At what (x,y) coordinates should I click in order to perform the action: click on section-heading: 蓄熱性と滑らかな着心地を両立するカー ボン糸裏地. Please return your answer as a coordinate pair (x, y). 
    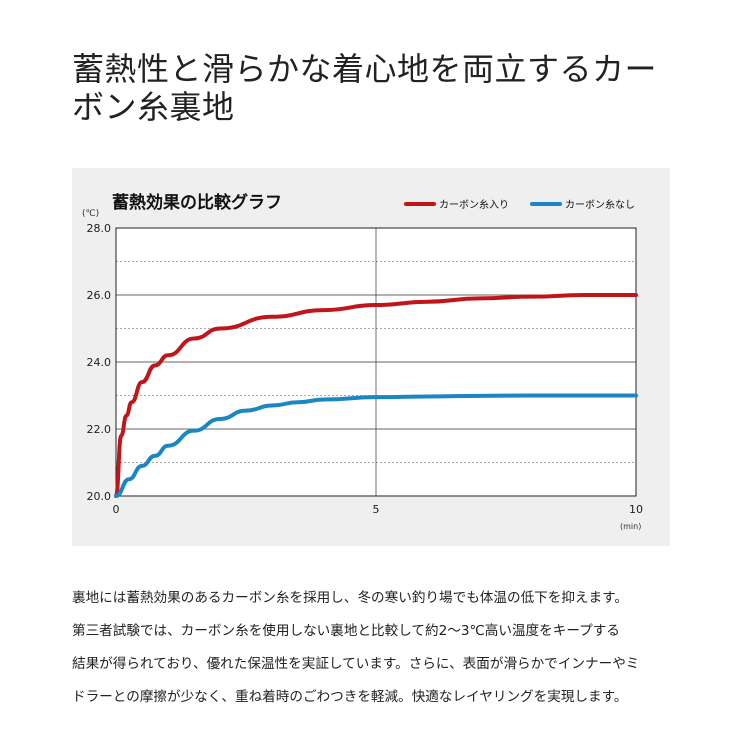
    Looking at the image, I should click on (382, 88).